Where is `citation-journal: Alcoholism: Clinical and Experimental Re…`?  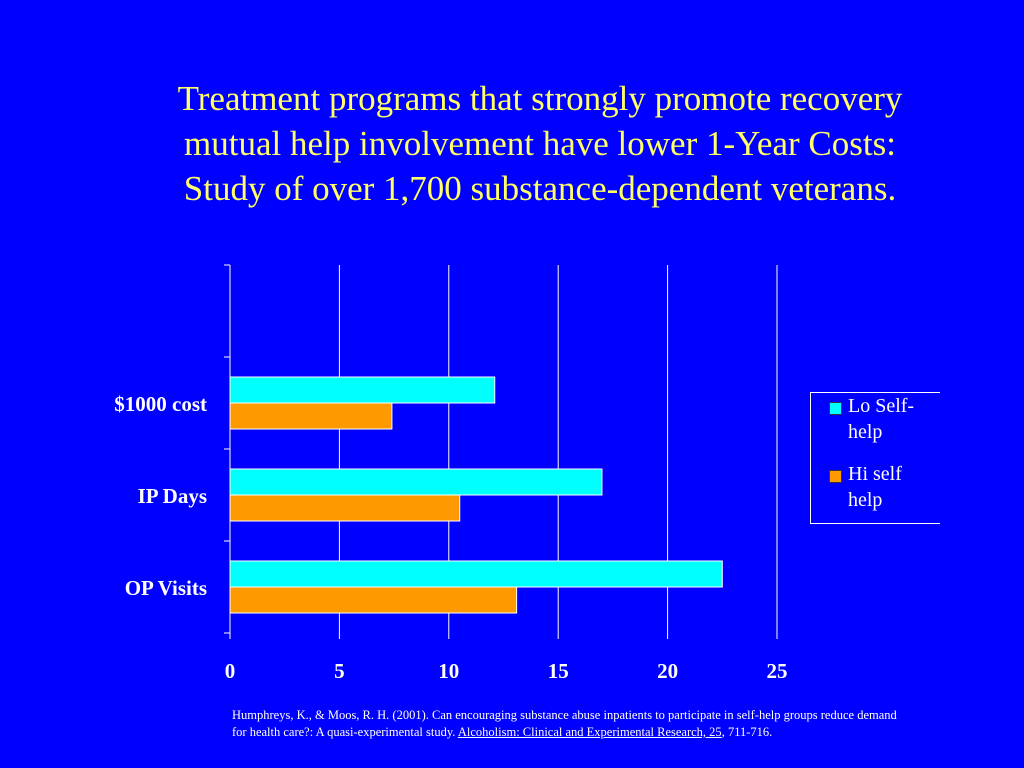
citation-journal: Alcoholism: Clinical and Experimental Re… is located at coordinates (589, 732).